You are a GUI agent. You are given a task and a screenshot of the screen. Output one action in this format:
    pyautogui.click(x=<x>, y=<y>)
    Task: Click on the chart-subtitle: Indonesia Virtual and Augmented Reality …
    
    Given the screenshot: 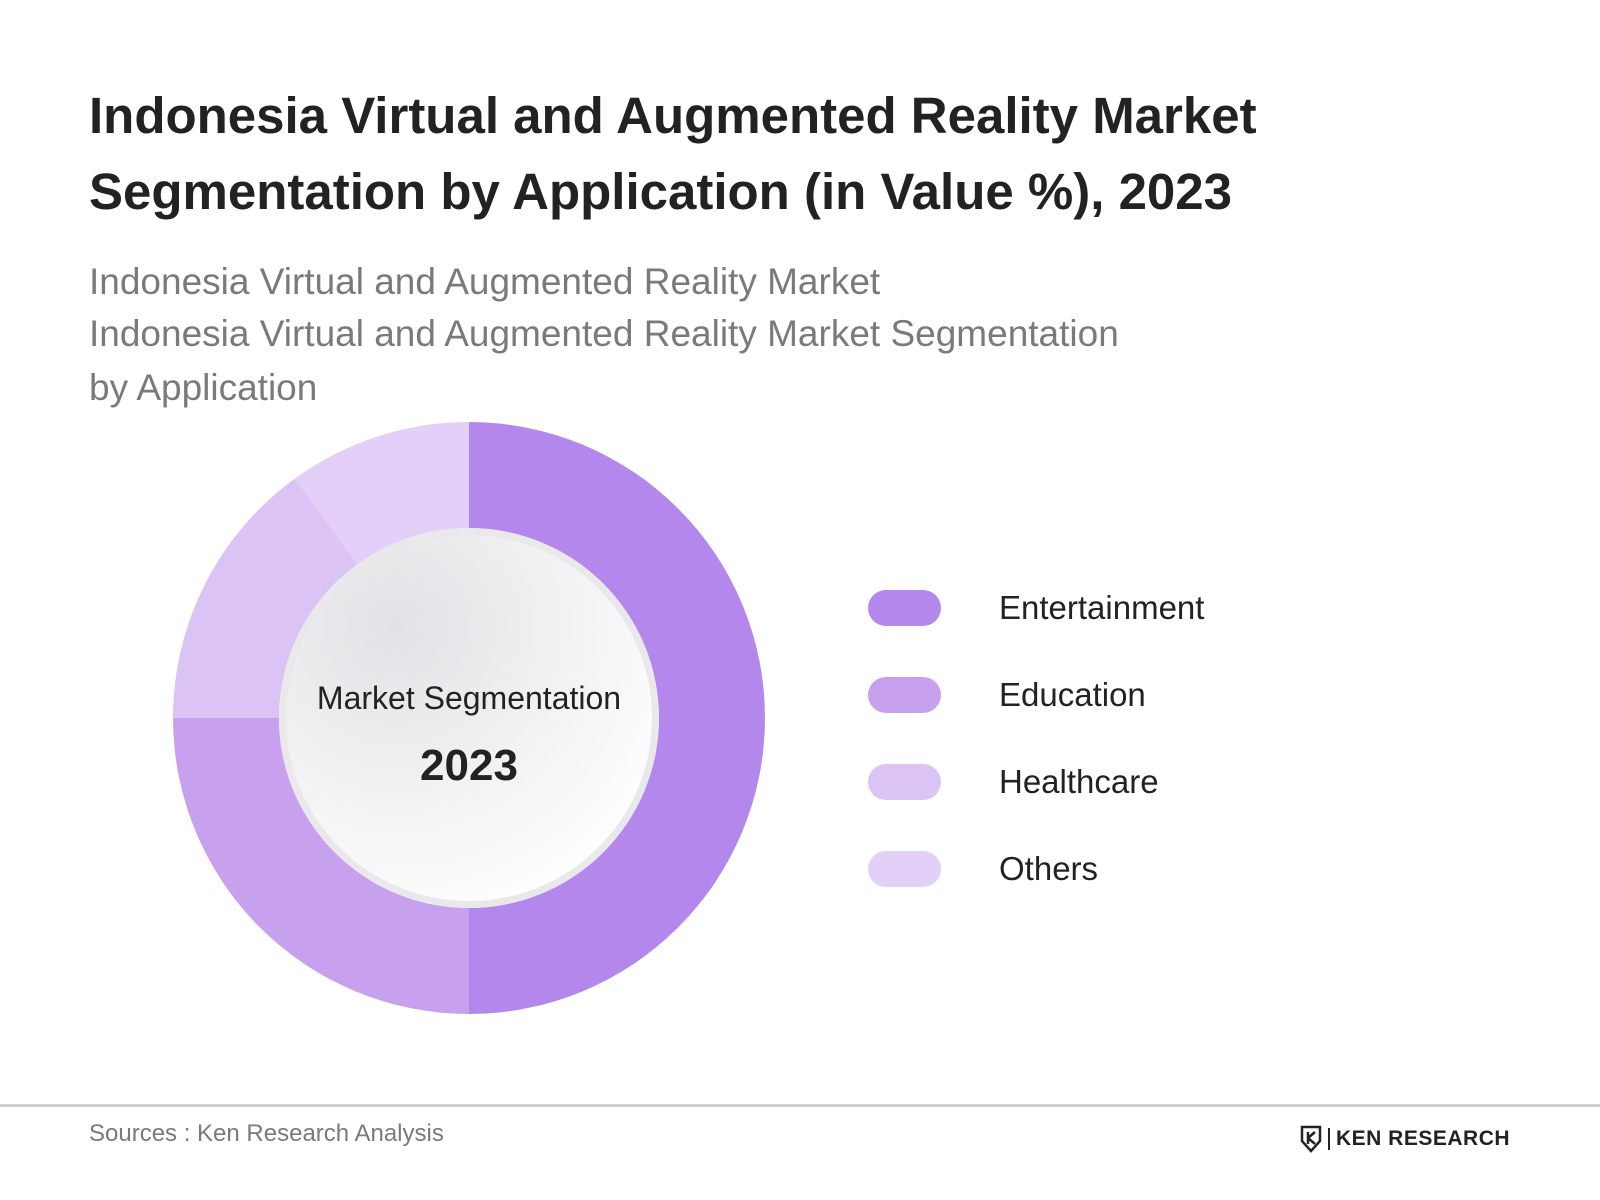 What is the action you would take?
    pyautogui.click(x=689, y=336)
    